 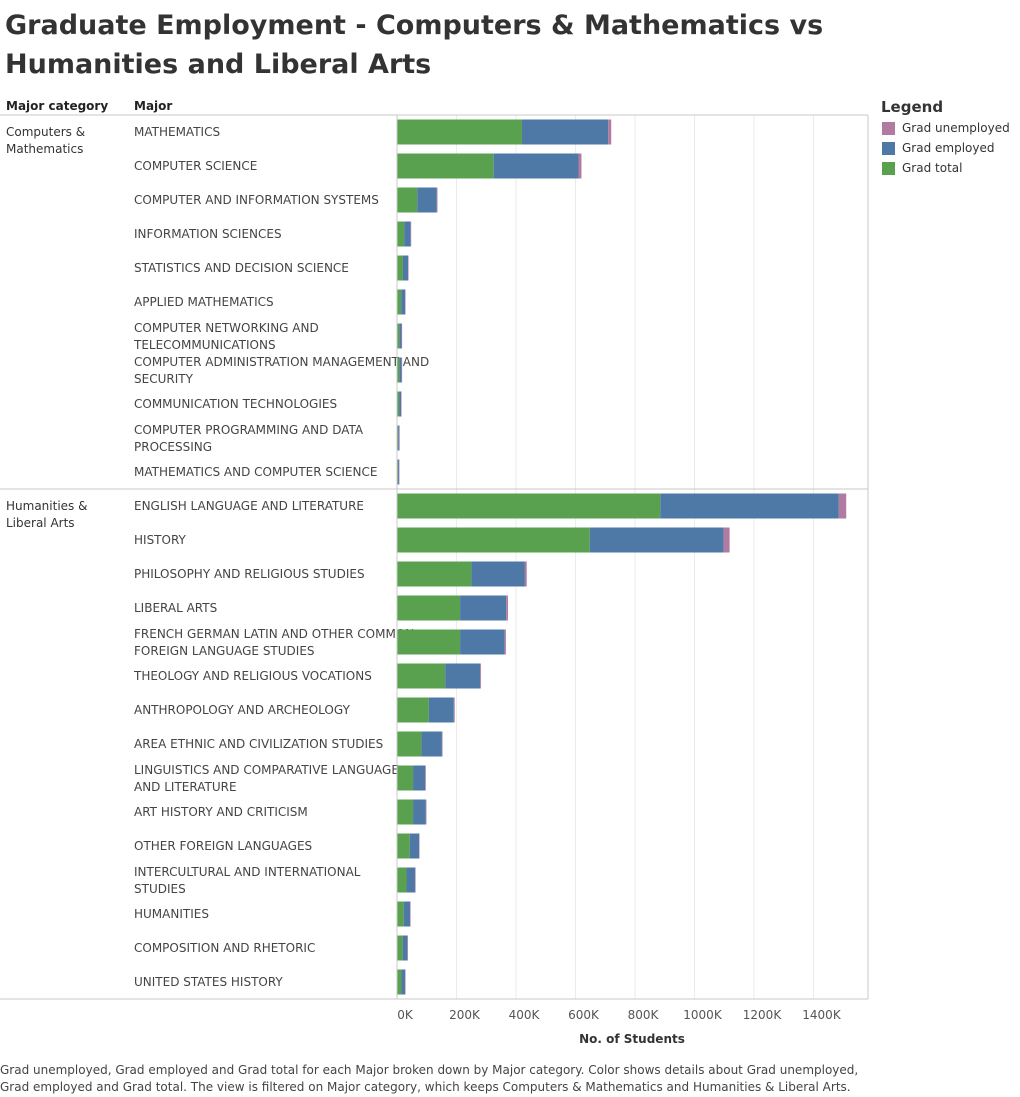 I want to click on x-tick-label: 1200K, so click(x=763, y=1015).